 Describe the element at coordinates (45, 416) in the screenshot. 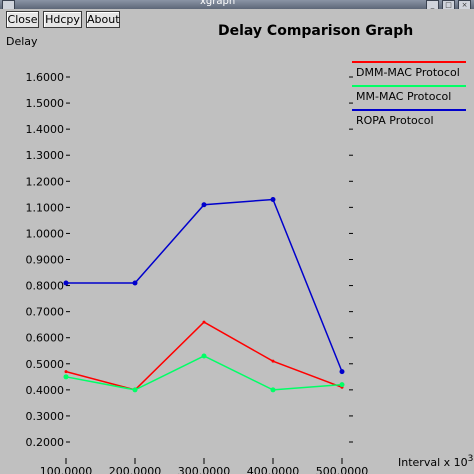

I see `y-tick-label: 0.3000` at that location.